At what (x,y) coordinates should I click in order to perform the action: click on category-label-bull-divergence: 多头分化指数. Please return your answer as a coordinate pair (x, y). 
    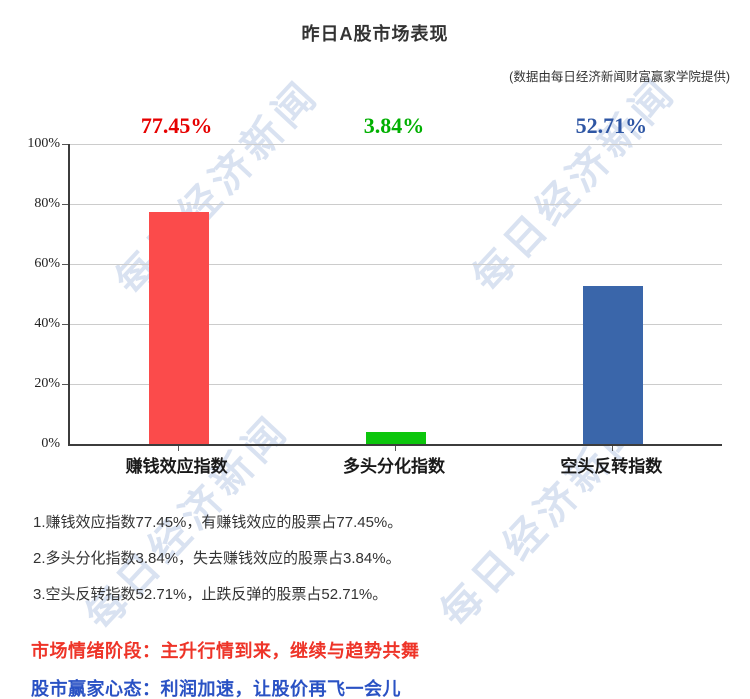
    Looking at the image, I should click on (393, 466).